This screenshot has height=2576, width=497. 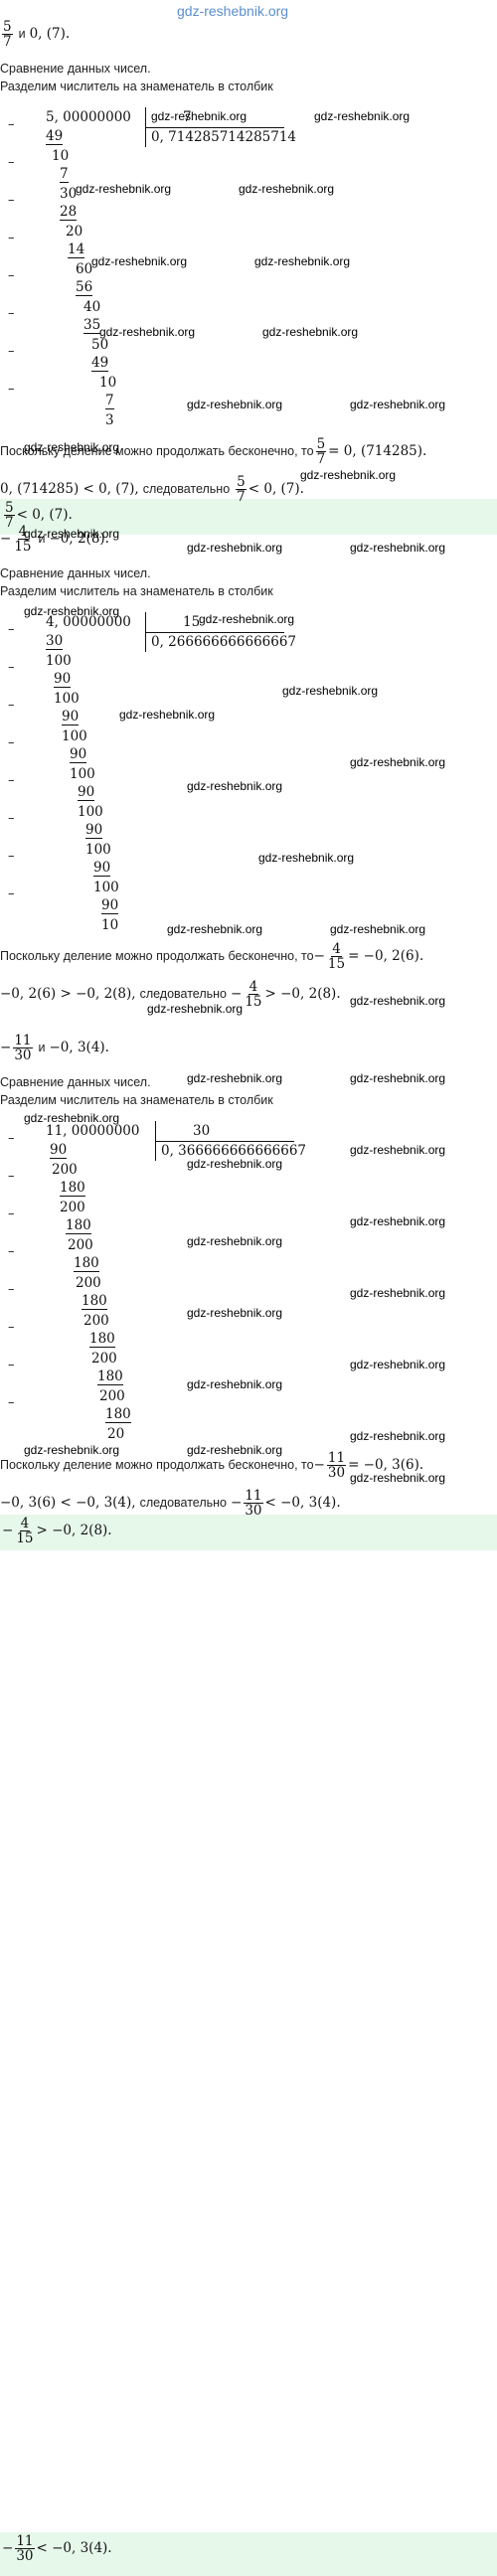 I want to click on final-answer-highlight, so click(x=248, y=1532).